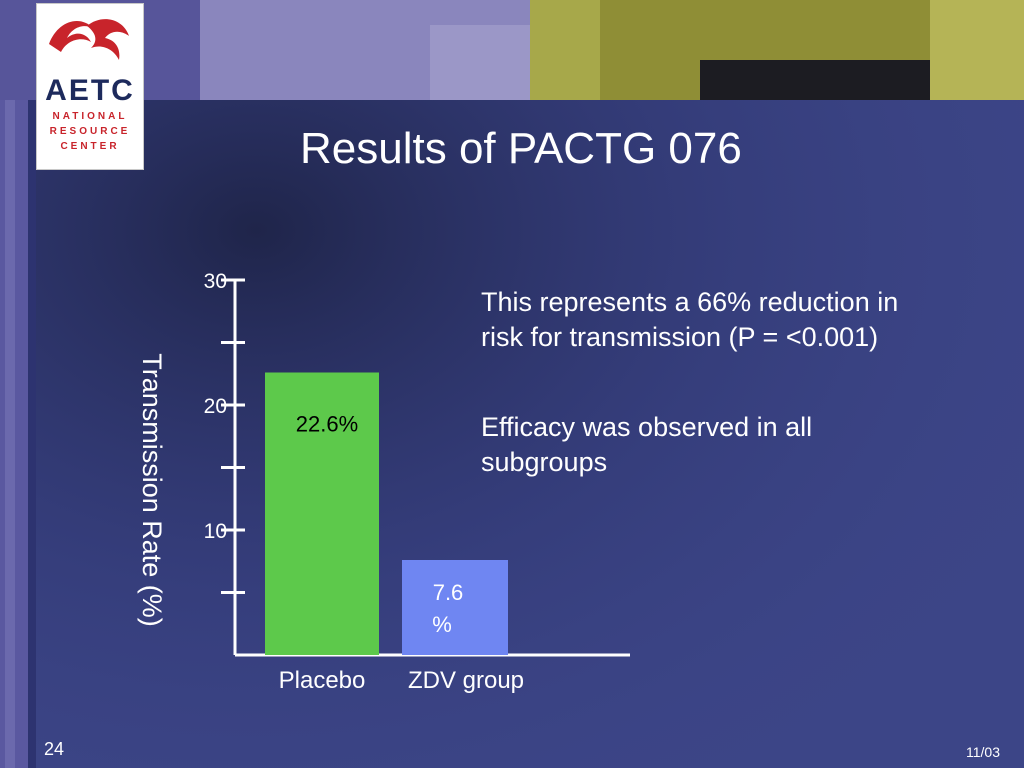 The height and width of the screenshot is (768, 1024). I want to click on y-axis-label: Transmission Rate (%), so click(152, 490).